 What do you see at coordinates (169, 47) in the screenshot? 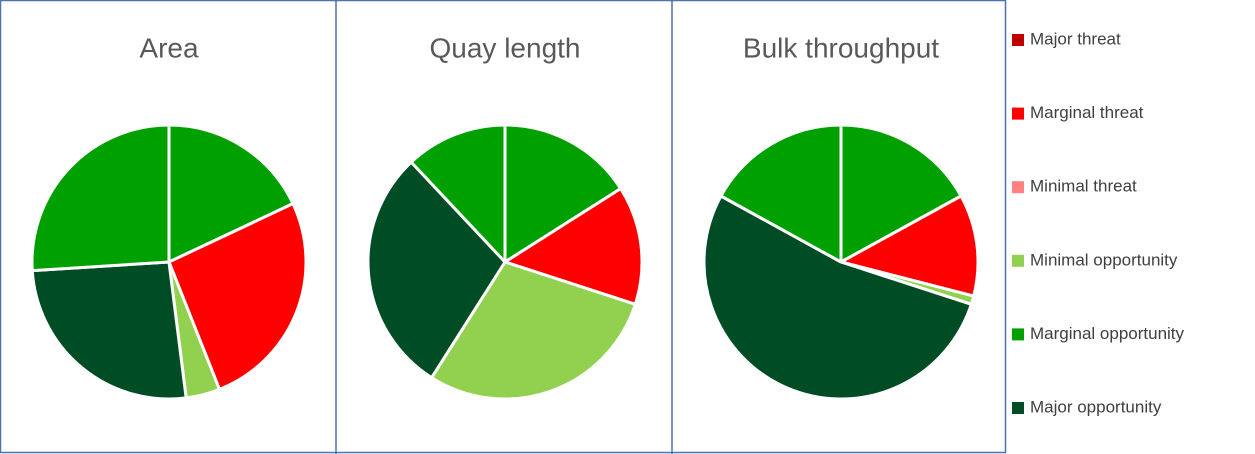
I see `pie-title: Area` at bounding box center [169, 47].